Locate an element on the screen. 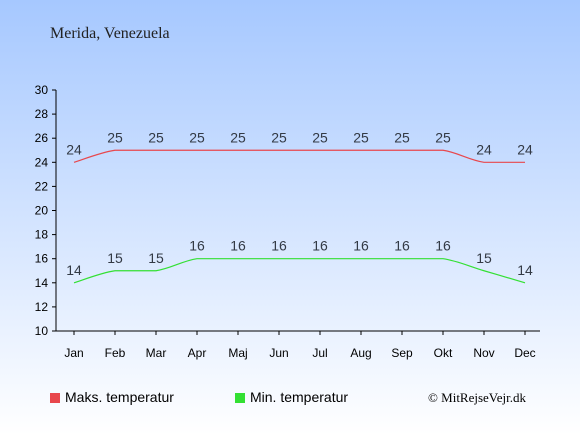 The height and width of the screenshot is (435, 580). y-tick-label: 18 is located at coordinates (42, 235).